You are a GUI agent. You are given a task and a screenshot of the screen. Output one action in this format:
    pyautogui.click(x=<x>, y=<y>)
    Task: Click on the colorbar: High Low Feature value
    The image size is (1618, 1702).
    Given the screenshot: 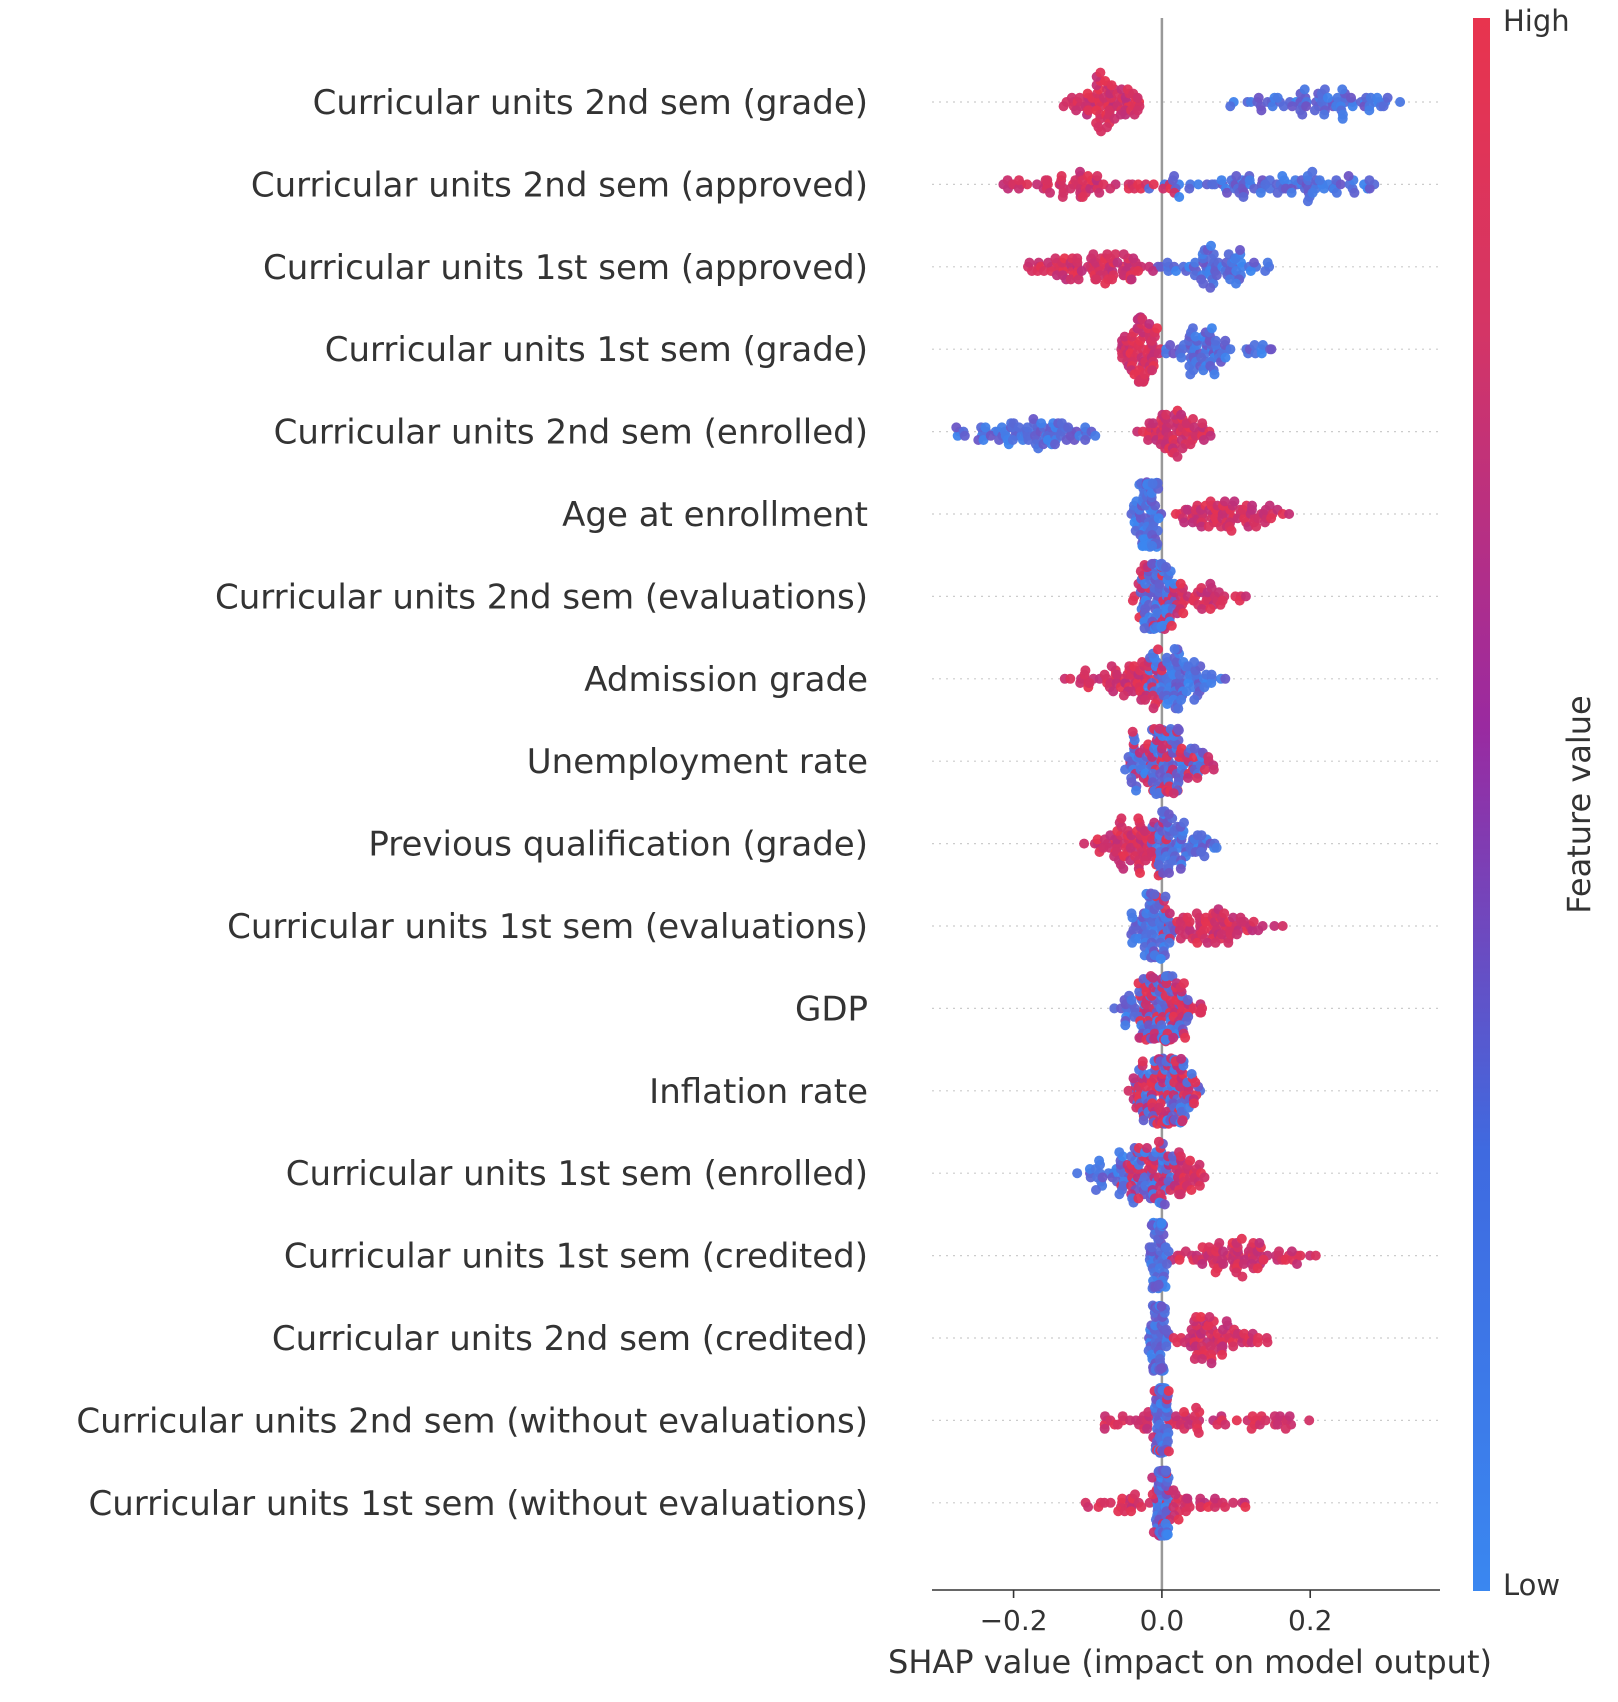 What is the action you would take?
    pyautogui.click(x=1535, y=803)
    